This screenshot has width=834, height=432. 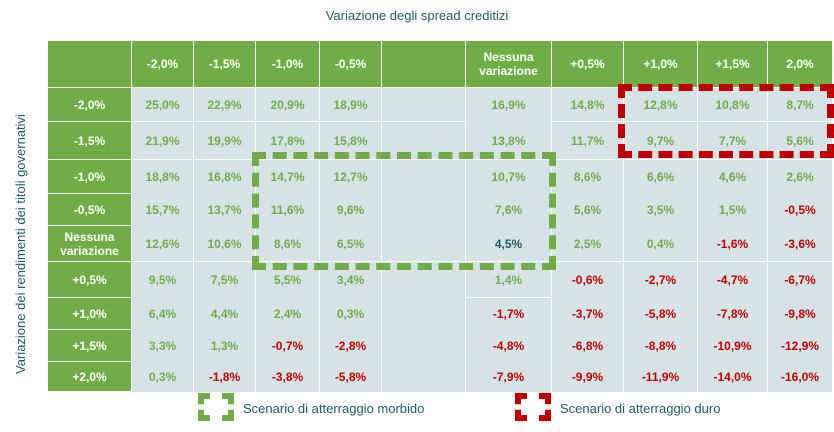 What do you see at coordinates (733, 244) in the screenshot?
I see `table-cell: -1,6%` at bounding box center [733, 244].